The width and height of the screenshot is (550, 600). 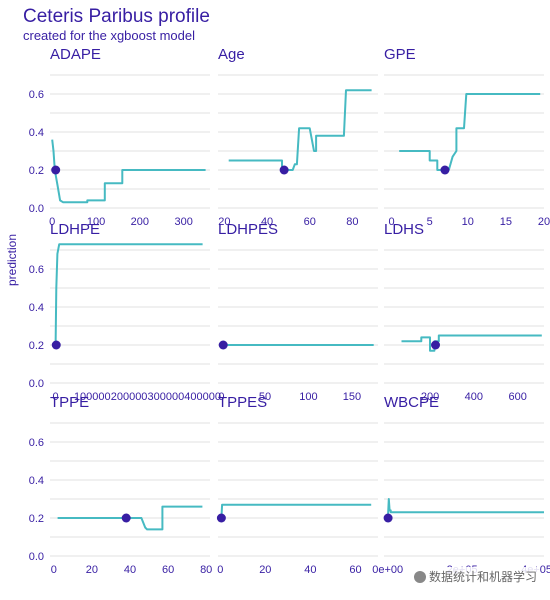 What do you see at coordinates (284, 170) in the screenshot?
I see `observation-point-age` at bounding box center [284, 170].